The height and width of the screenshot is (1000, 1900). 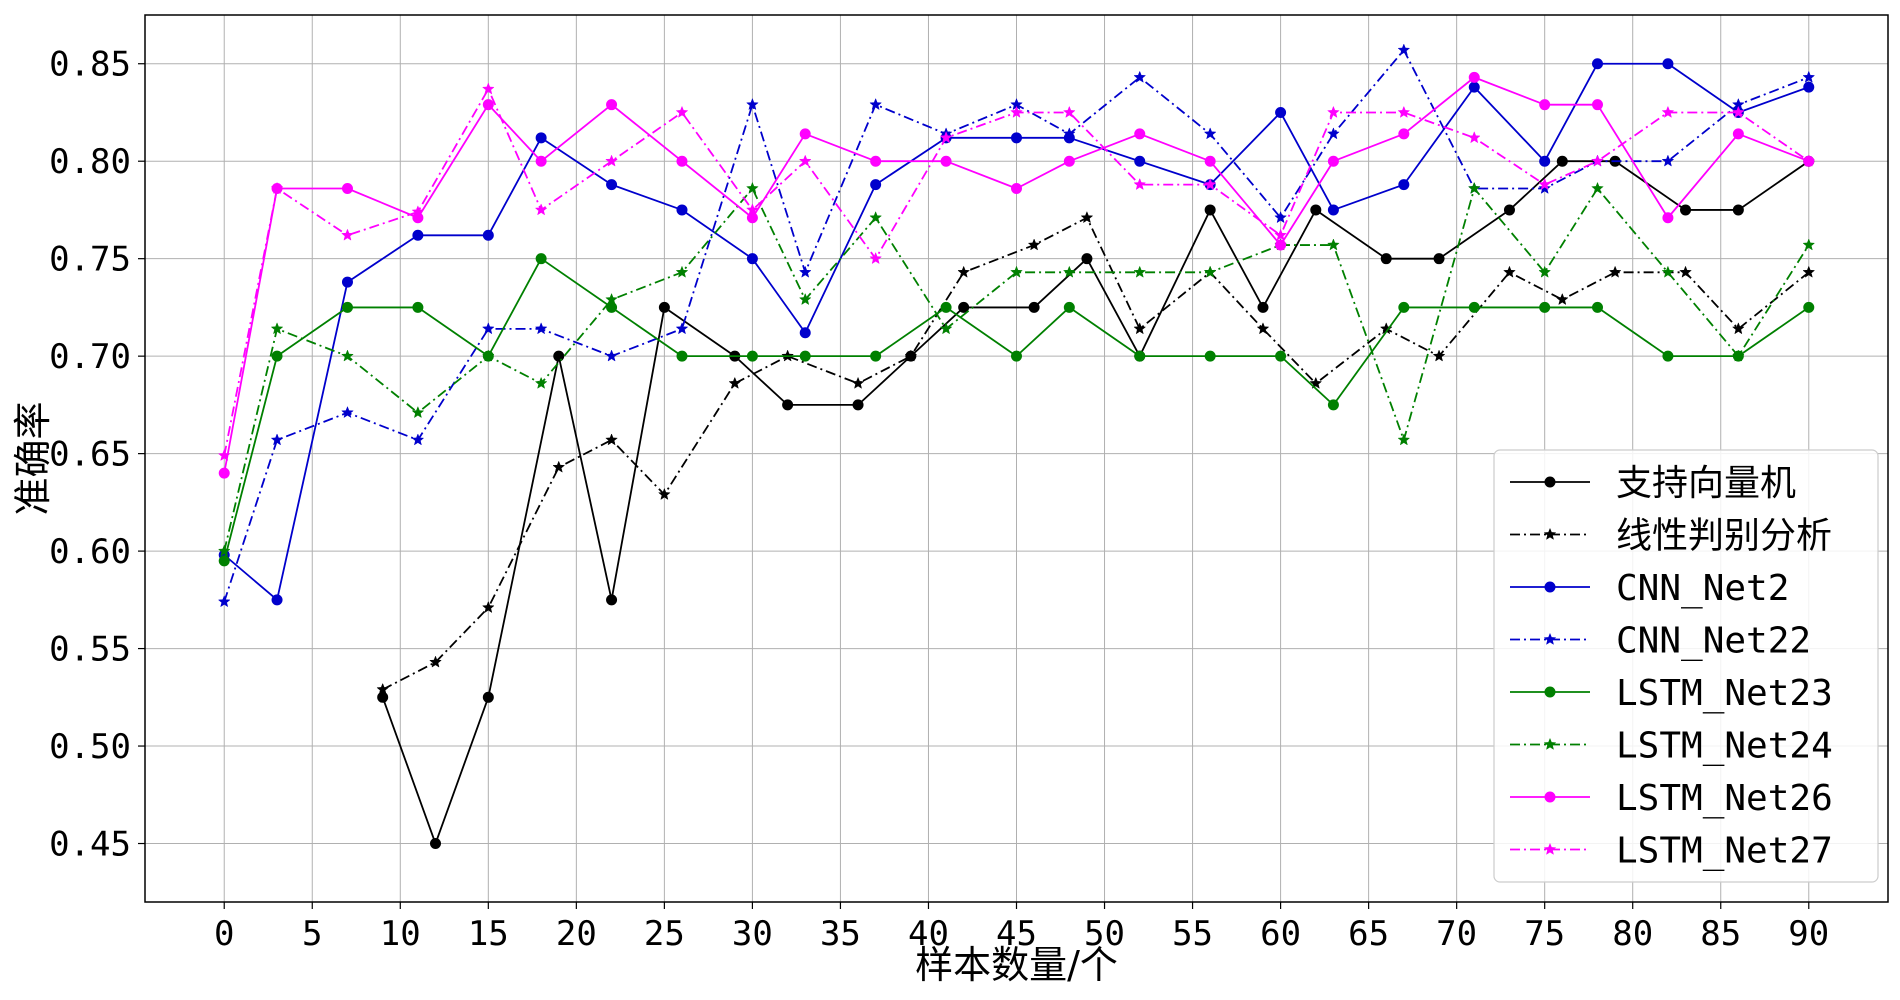 I want to click on y-tick-label: 0.60, so click(x=90, y=552).